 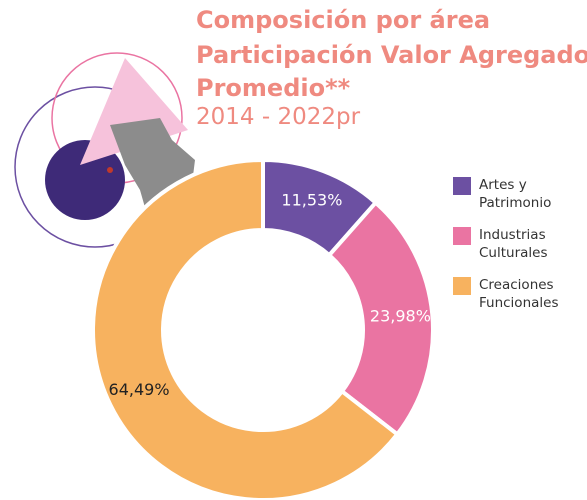 I want to click on legend-item: Industrias Culturales, so click(x=516, y=244).